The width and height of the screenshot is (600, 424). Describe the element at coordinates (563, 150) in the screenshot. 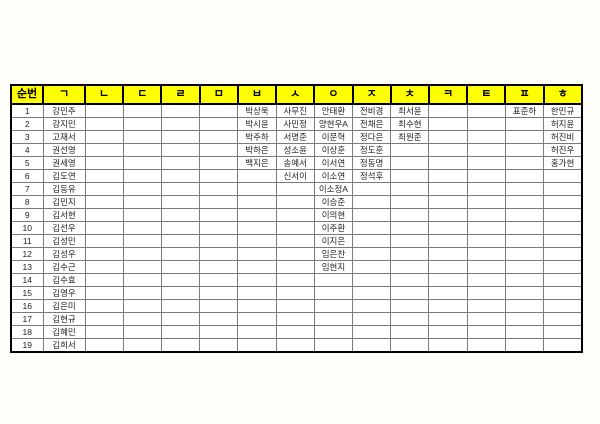

I see `name-cell: 허진우` at that location.